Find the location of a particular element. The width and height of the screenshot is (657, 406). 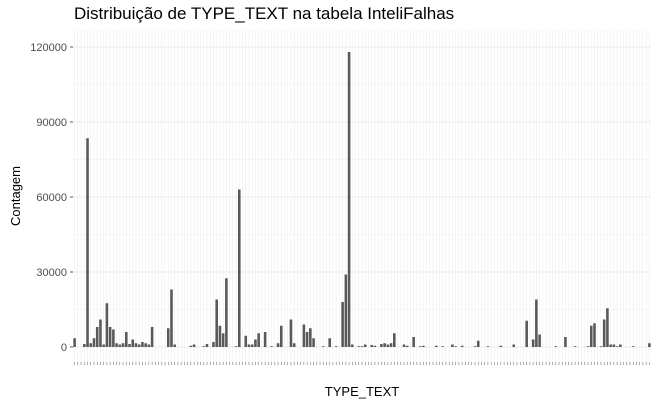

y-tick-label: 30000 is located at coordinates (51, 273).